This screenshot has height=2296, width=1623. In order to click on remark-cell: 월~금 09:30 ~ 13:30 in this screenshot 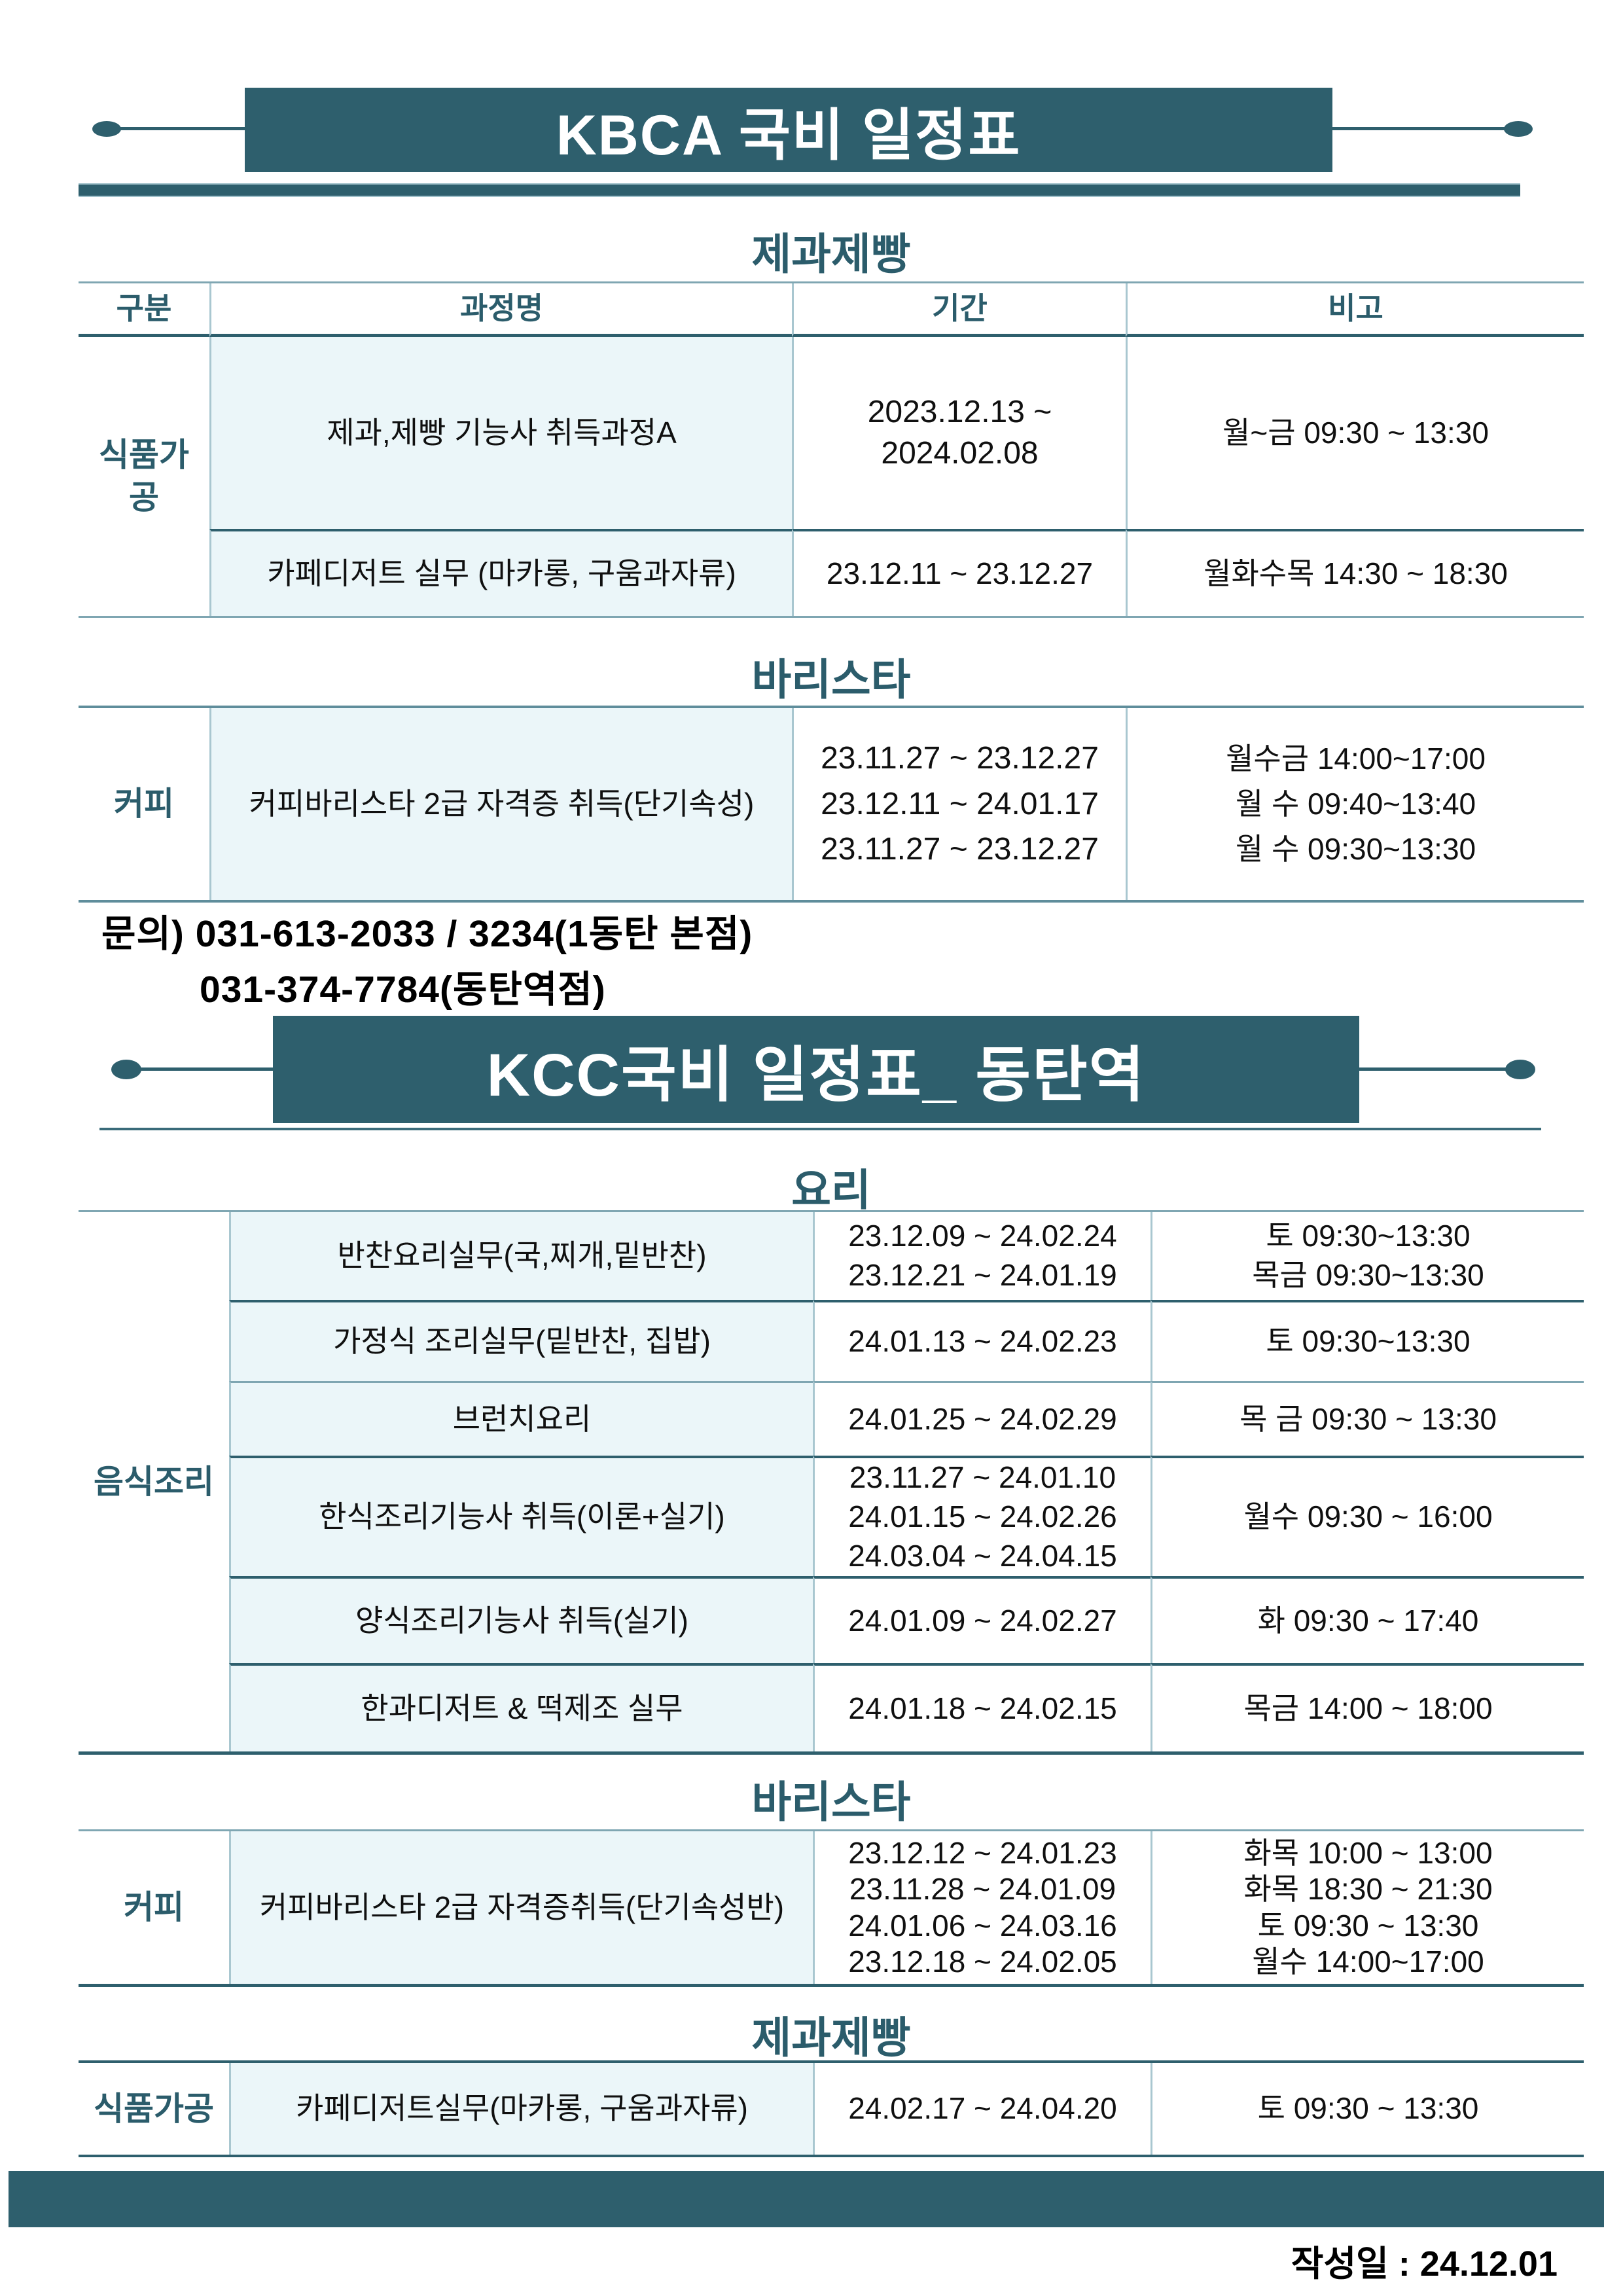, I will do `click(1355, 433)`.